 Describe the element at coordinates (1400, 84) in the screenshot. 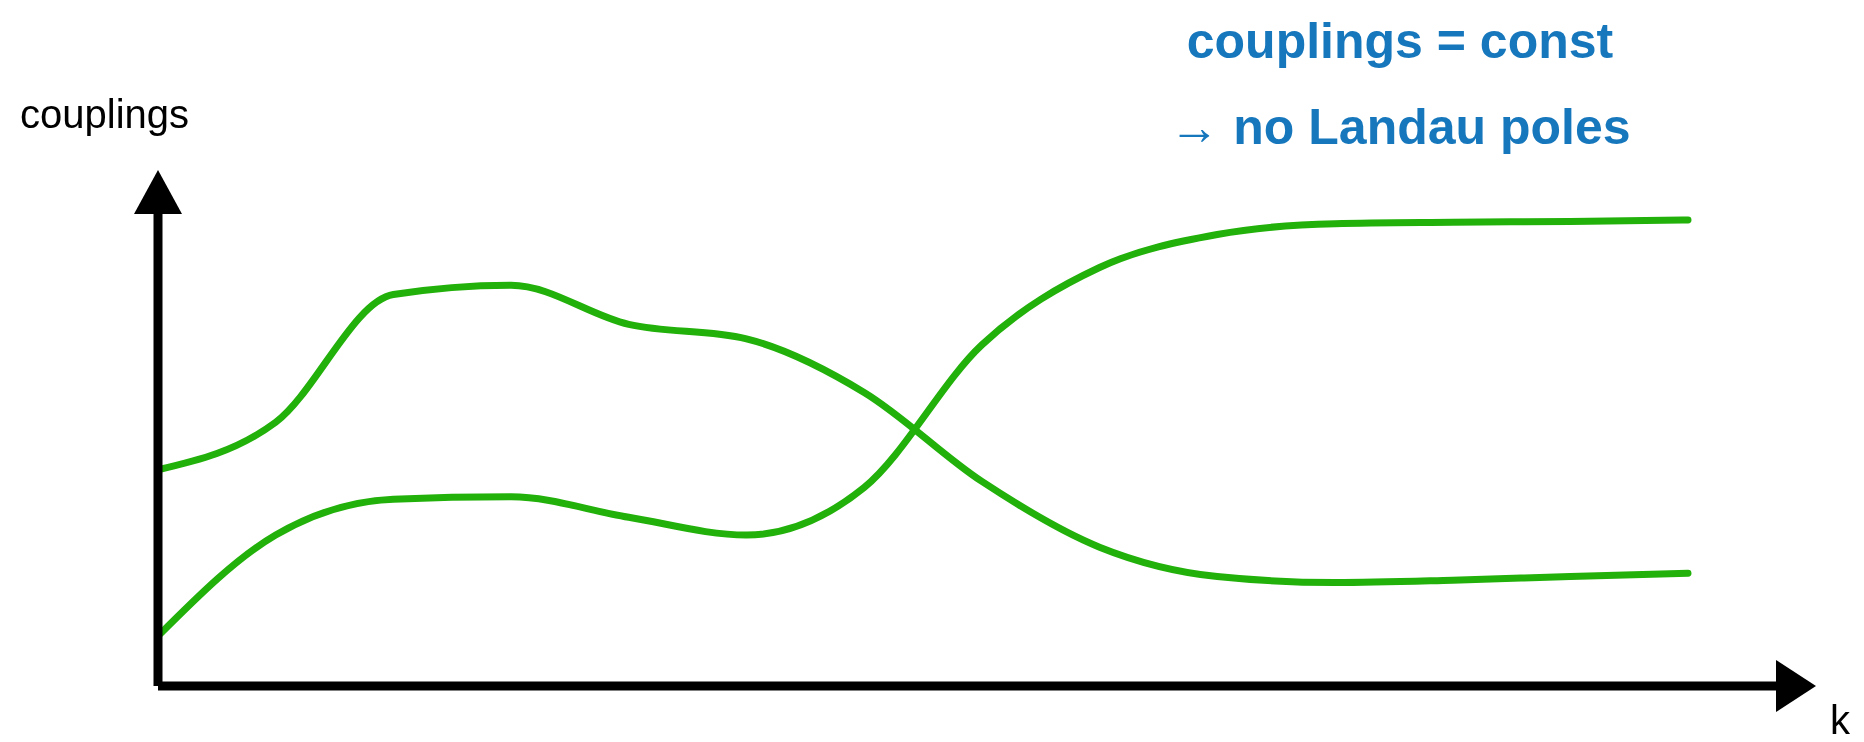

I see `text: couplings = const → no Landau poles` at that location.